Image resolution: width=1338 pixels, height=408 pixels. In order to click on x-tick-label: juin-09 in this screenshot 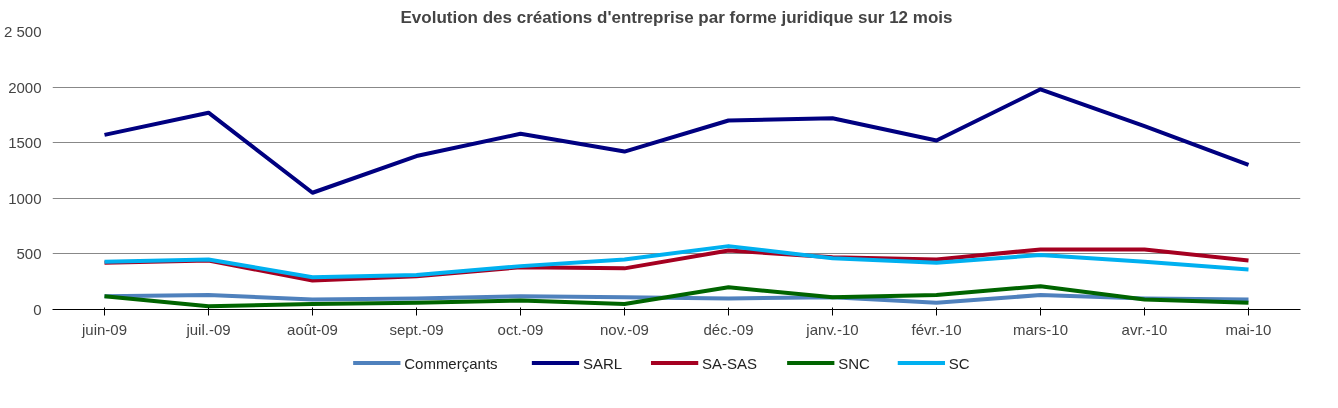, I will do `click(104, 329)`.